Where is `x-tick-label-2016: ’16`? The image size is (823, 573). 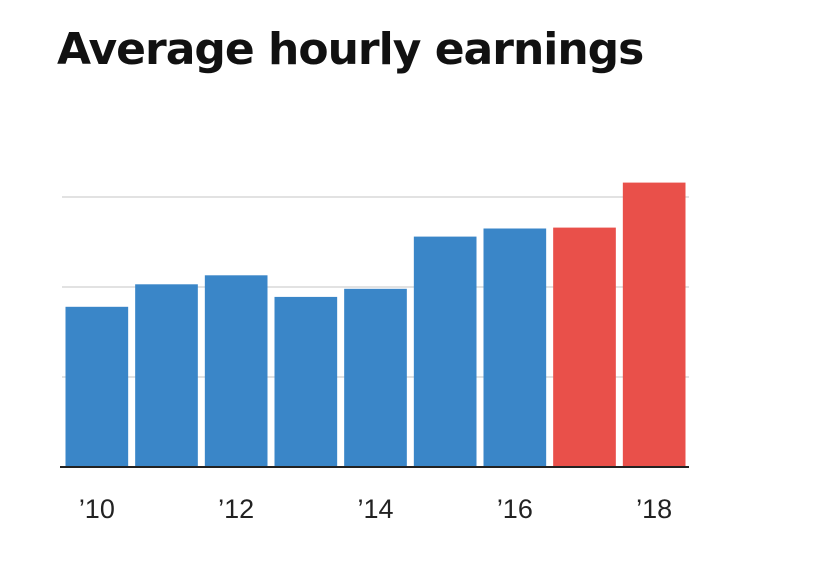
x-tick-label-2016: ’16 is located at coordinates (515, 509).